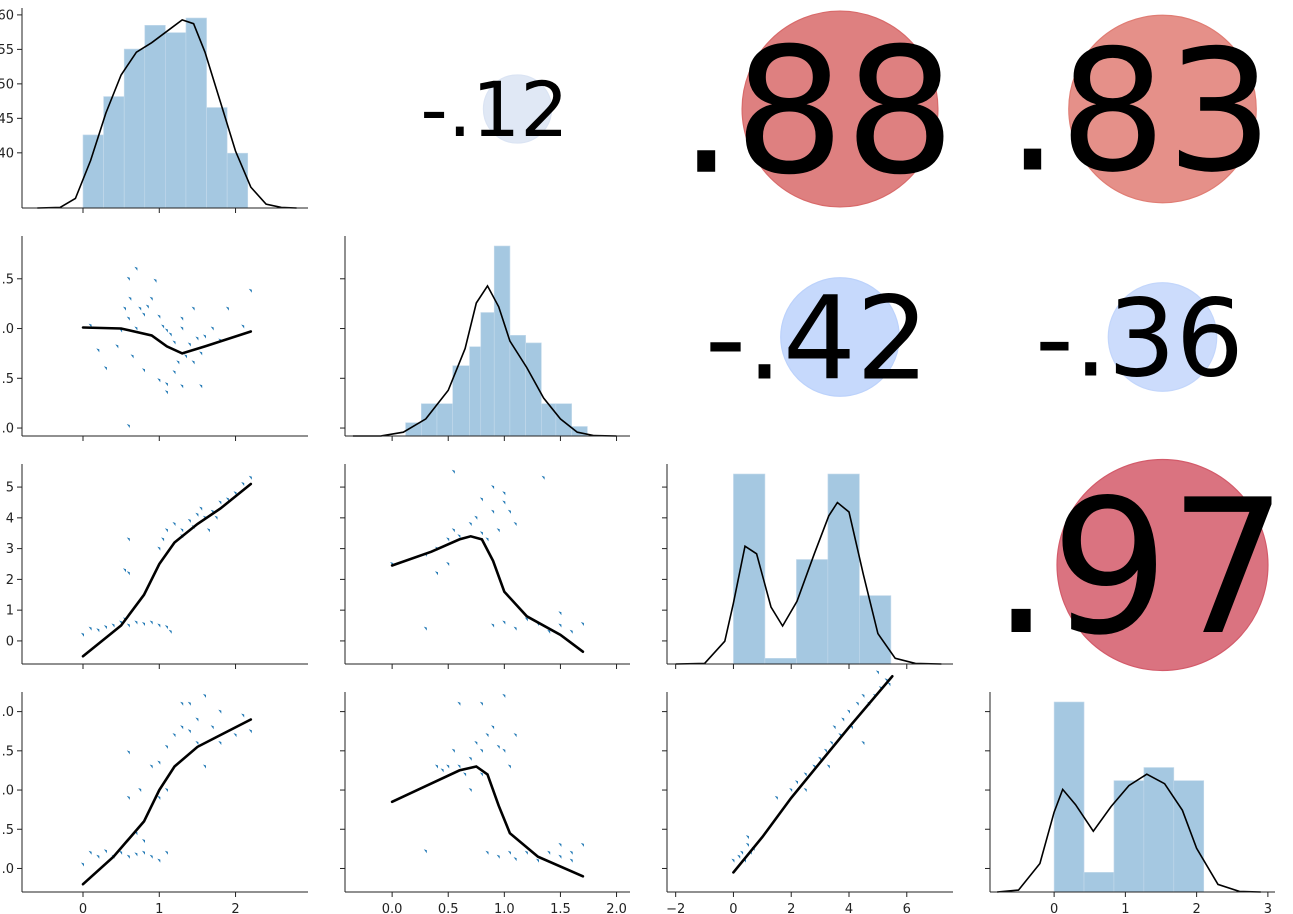  Describe the element at coordinates (1139, 339) in the screenshot. I see `corr-panel-1-3: -.36` at that location.